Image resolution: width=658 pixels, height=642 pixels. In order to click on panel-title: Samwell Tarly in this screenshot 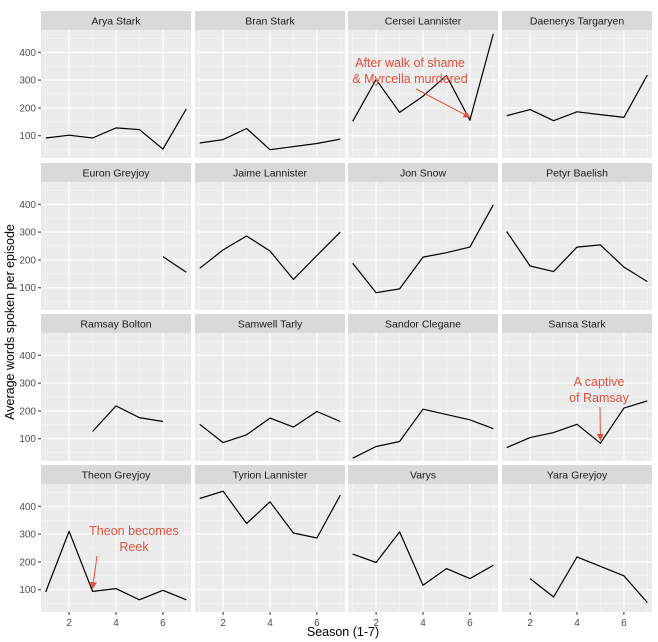, I will do `click(270, 325)`.